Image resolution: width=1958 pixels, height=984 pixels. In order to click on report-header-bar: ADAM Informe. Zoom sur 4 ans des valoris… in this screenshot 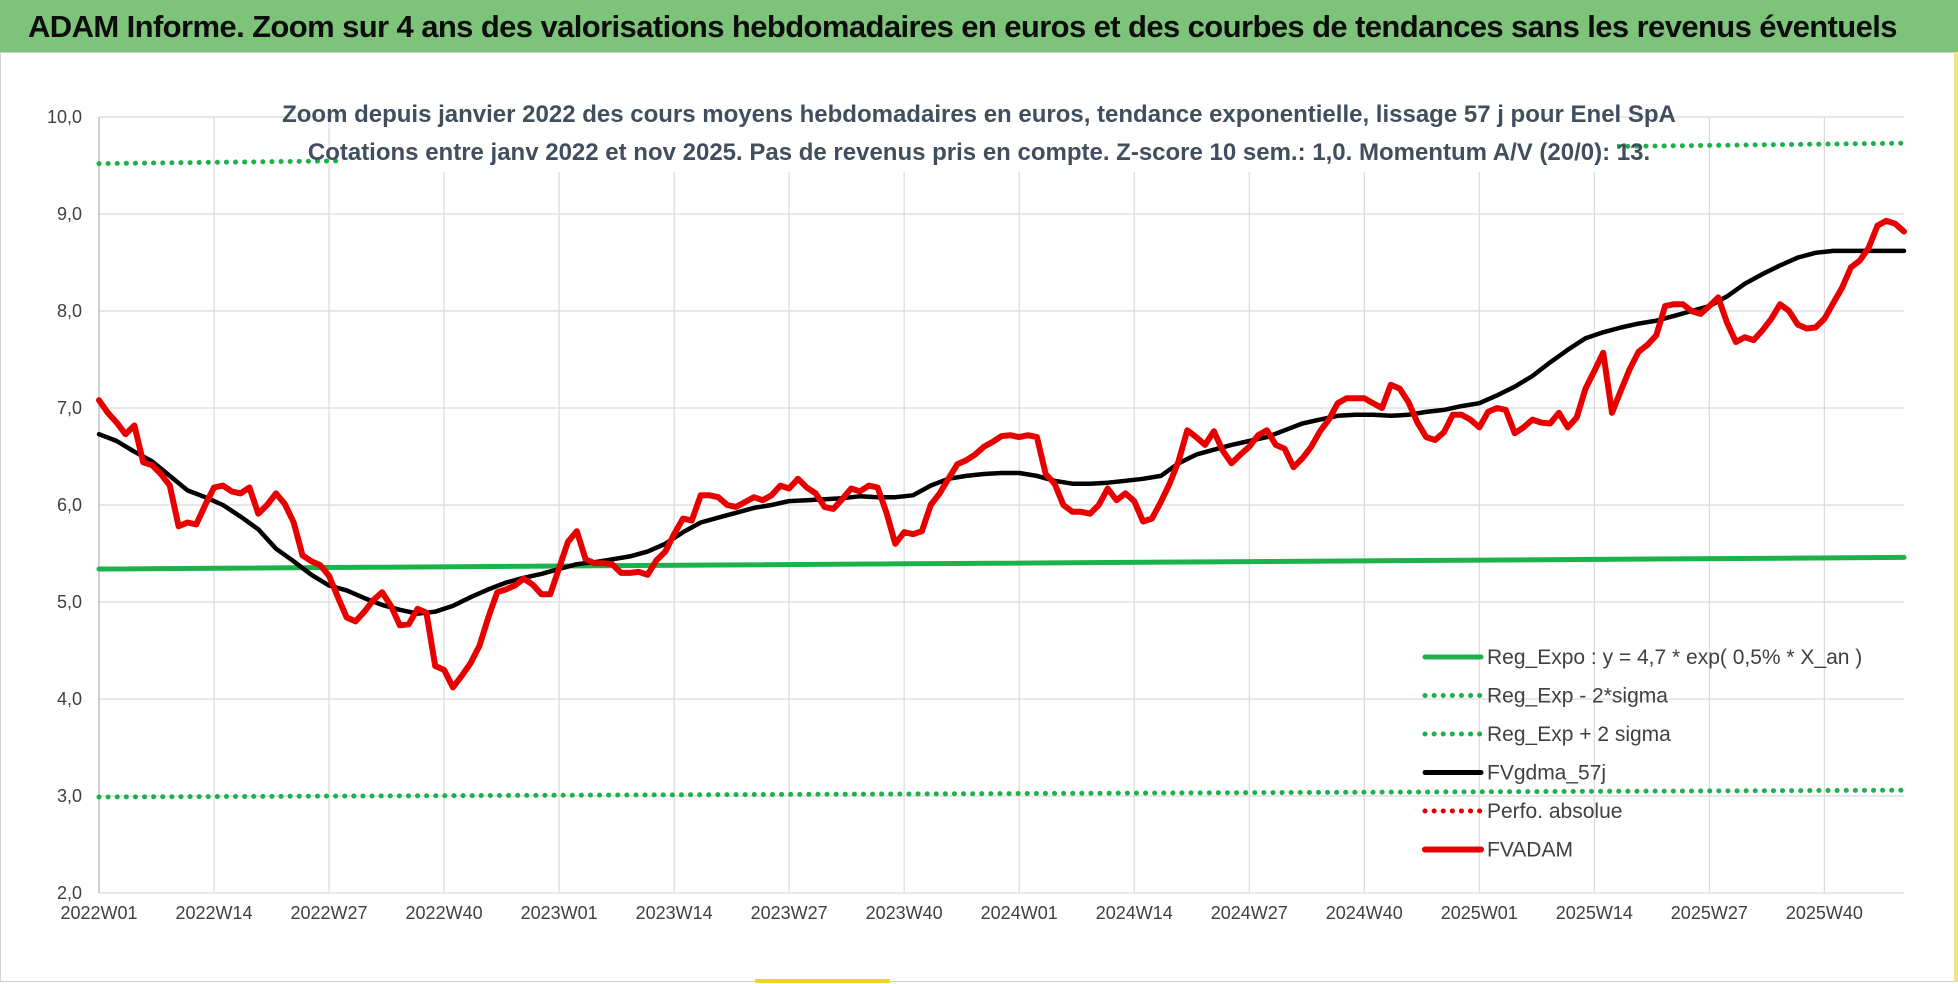, I will do `click(979, 26)`.